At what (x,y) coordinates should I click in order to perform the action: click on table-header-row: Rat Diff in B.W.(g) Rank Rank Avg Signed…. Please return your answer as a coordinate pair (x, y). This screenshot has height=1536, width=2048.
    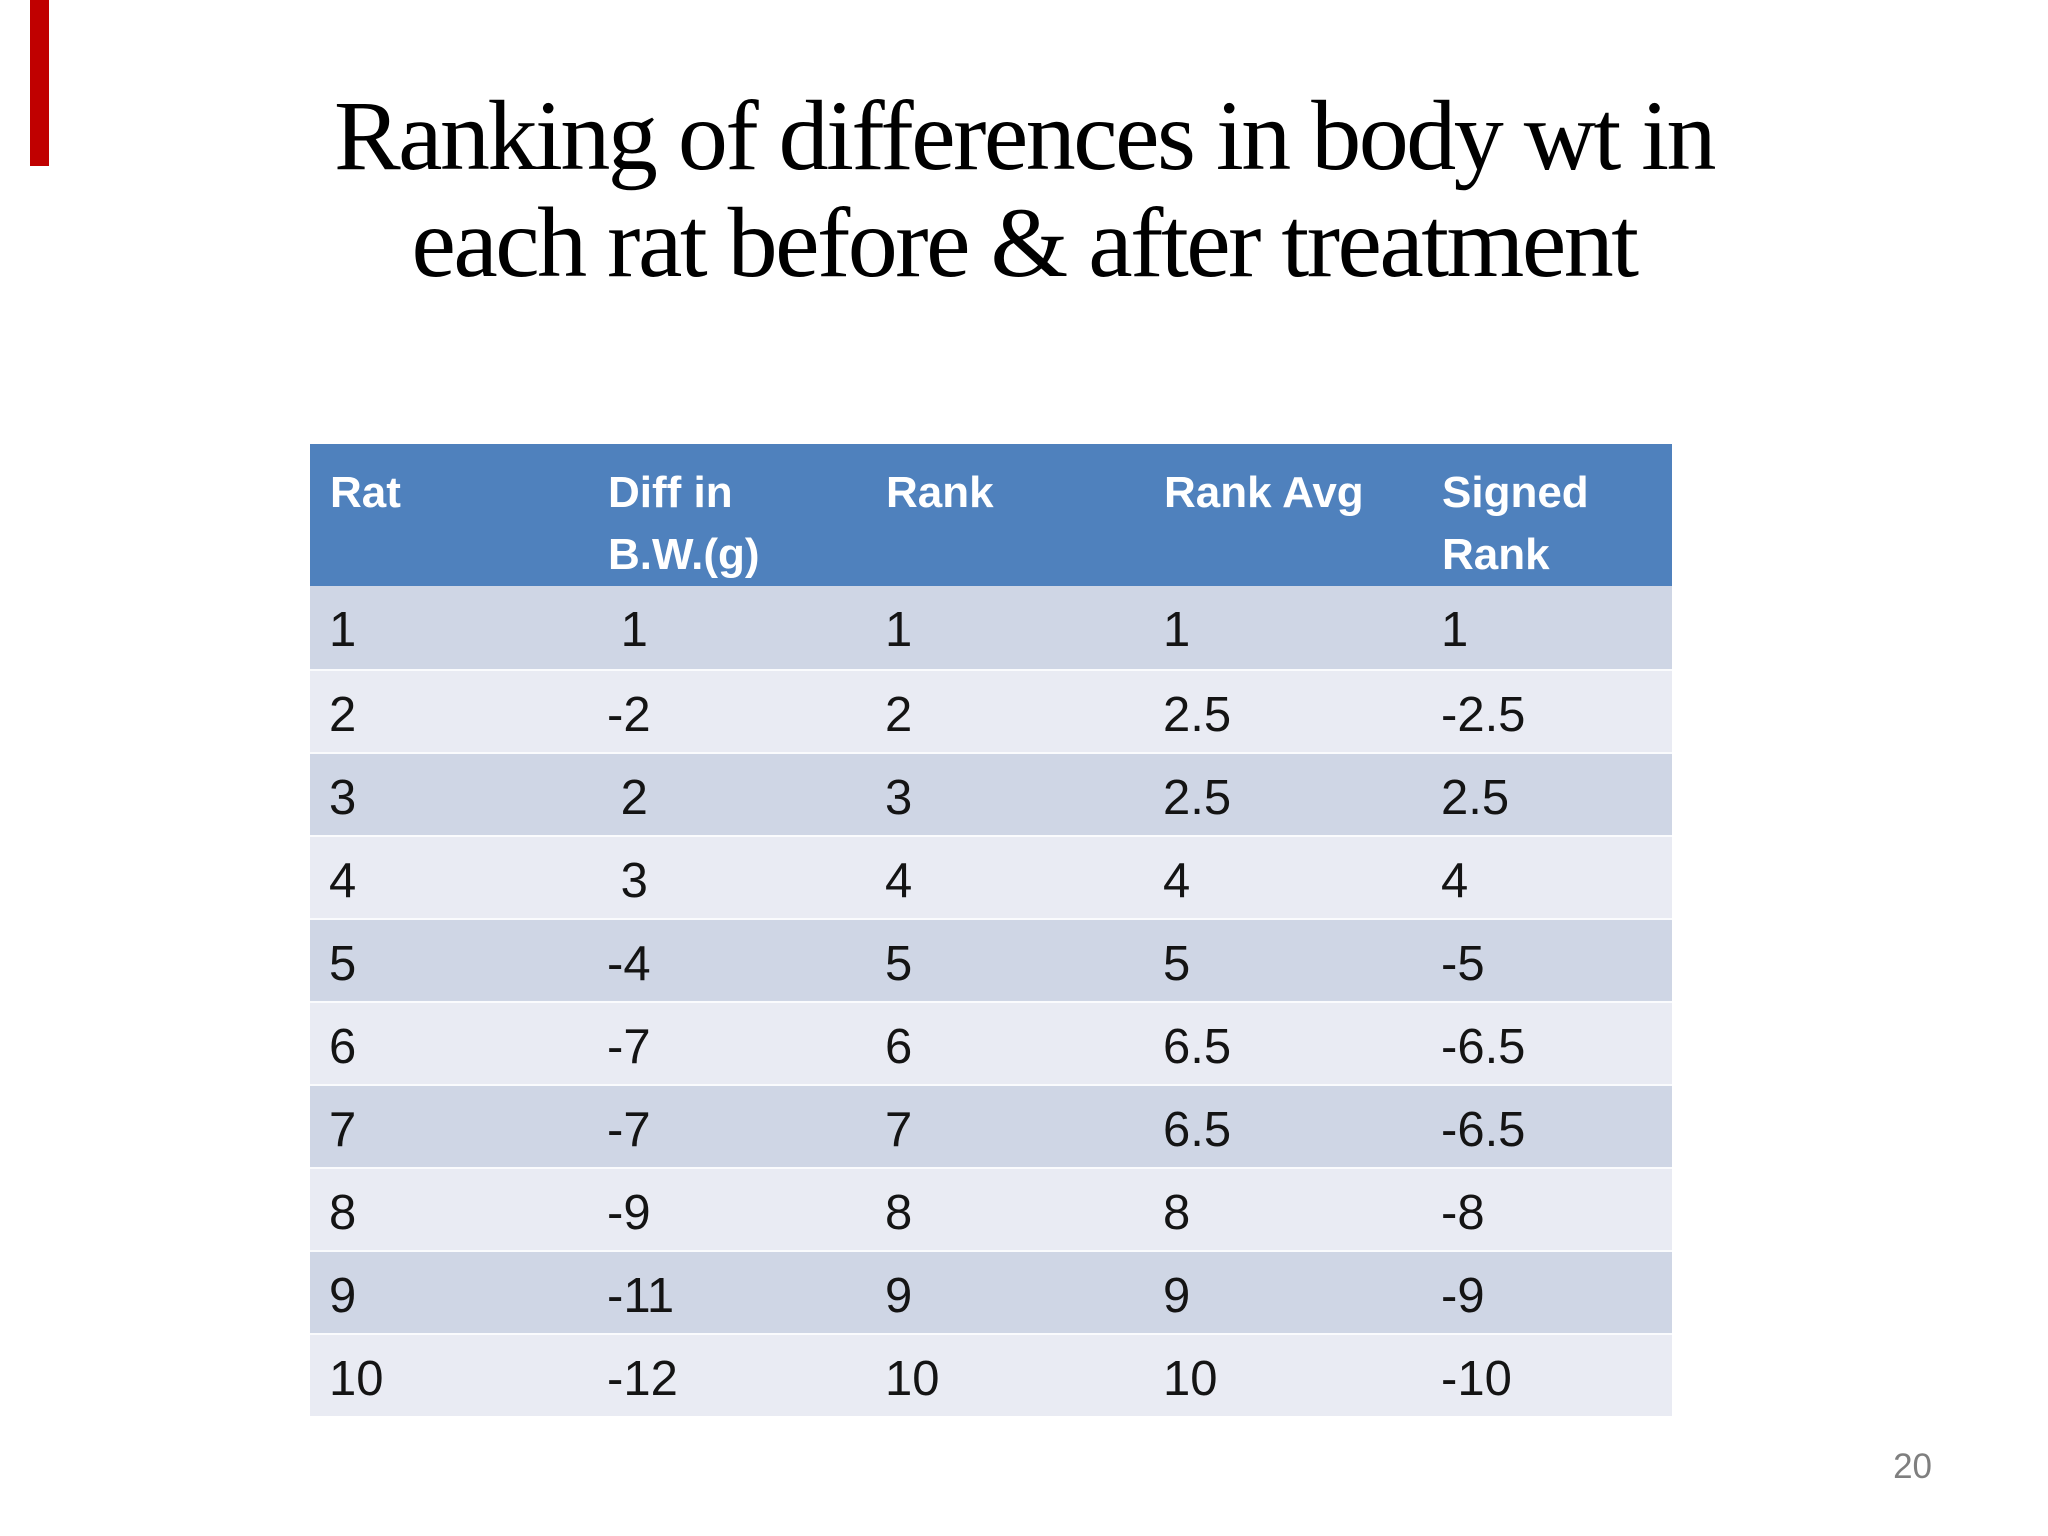
    Looking at the image, I should click on (991, 515).